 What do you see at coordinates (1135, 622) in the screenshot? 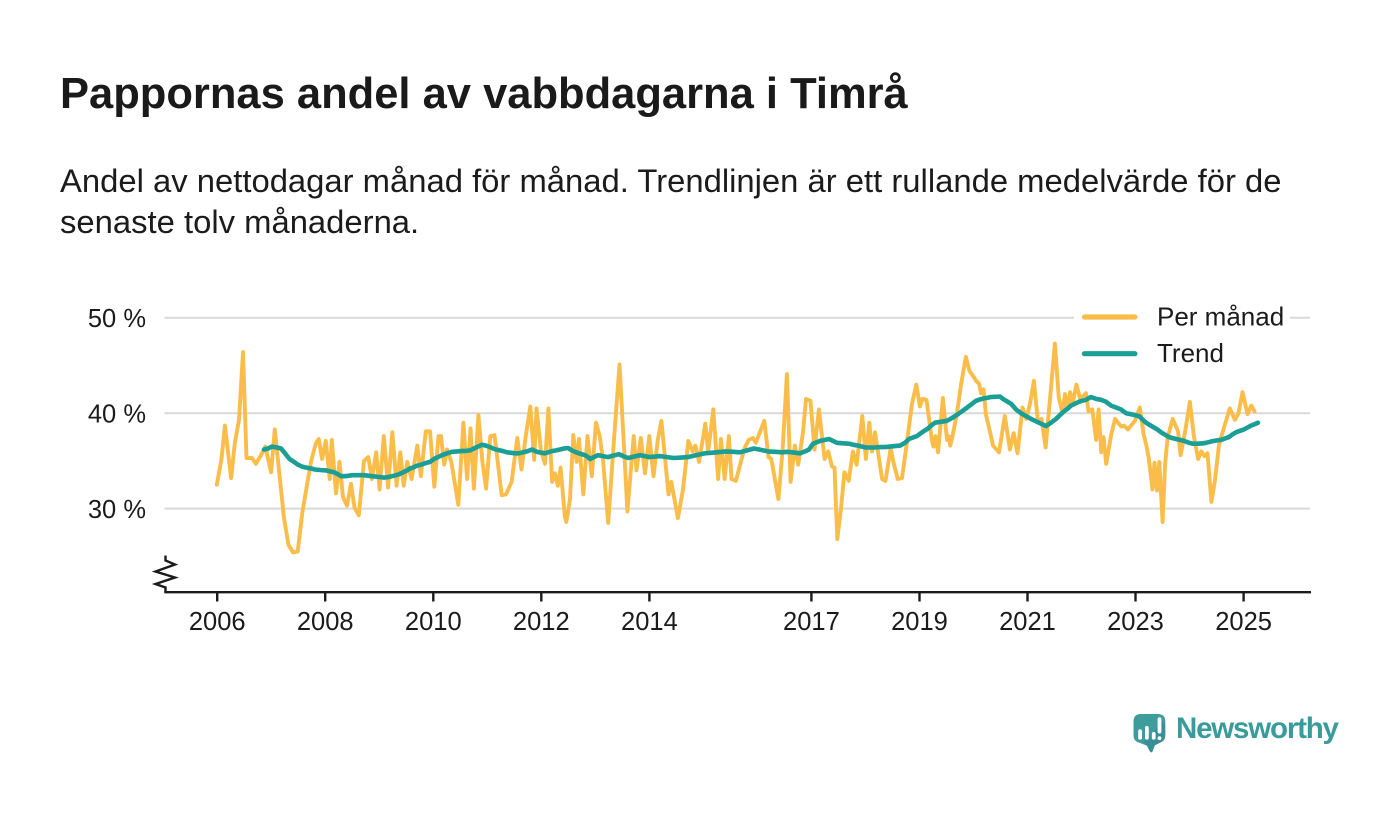
I see `svg-text: 2023` at bounding box center [1135, 622].